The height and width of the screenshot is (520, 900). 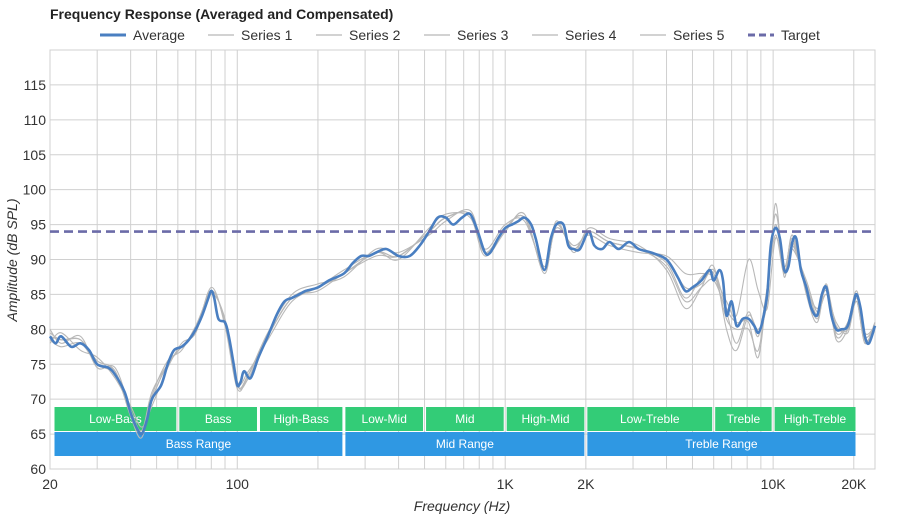 I want to click on y-axis-ticks: 60 65 70 75 80 85 90 95 100 105 110 115, so click(x=35, y=277).